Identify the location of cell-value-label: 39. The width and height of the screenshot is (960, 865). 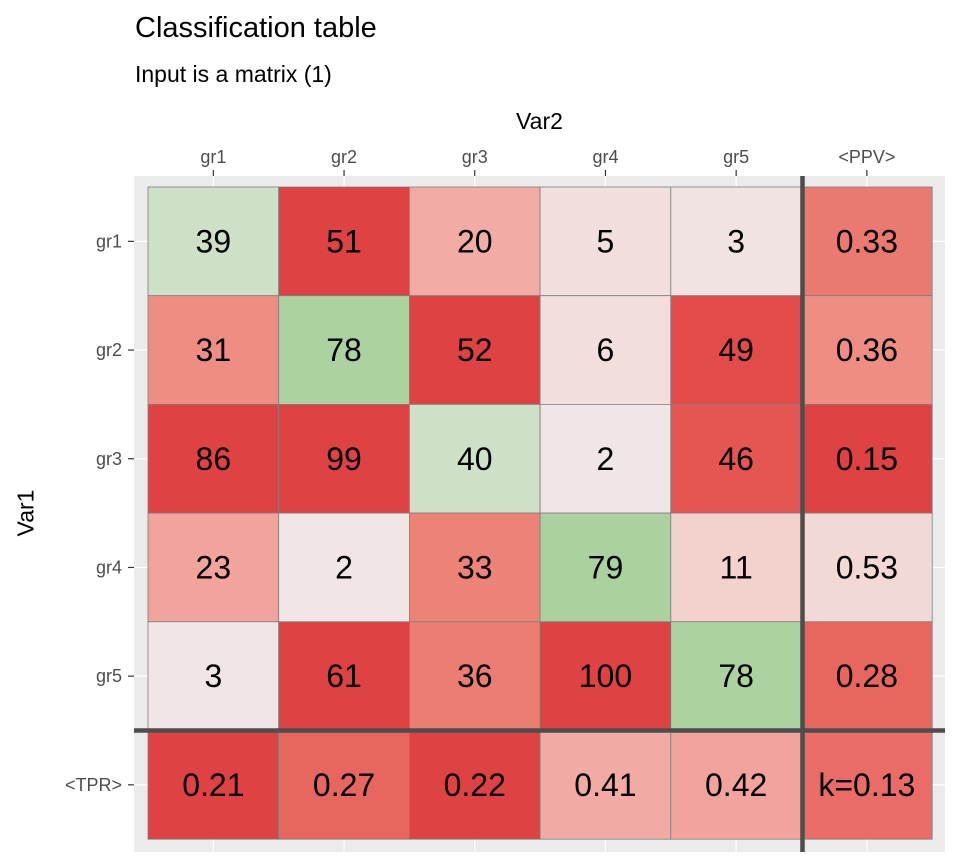
(214, 241).